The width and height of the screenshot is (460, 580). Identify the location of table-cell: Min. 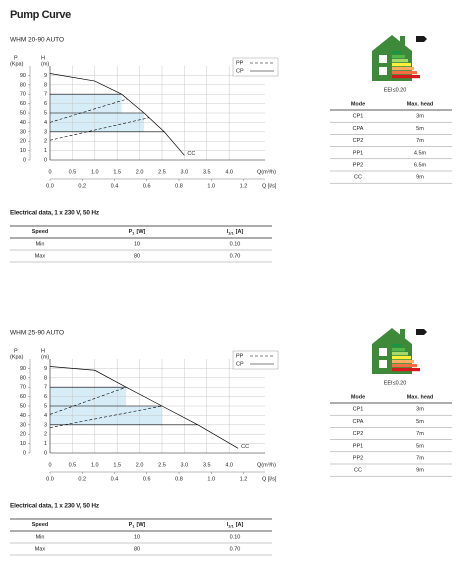
(40, 244).